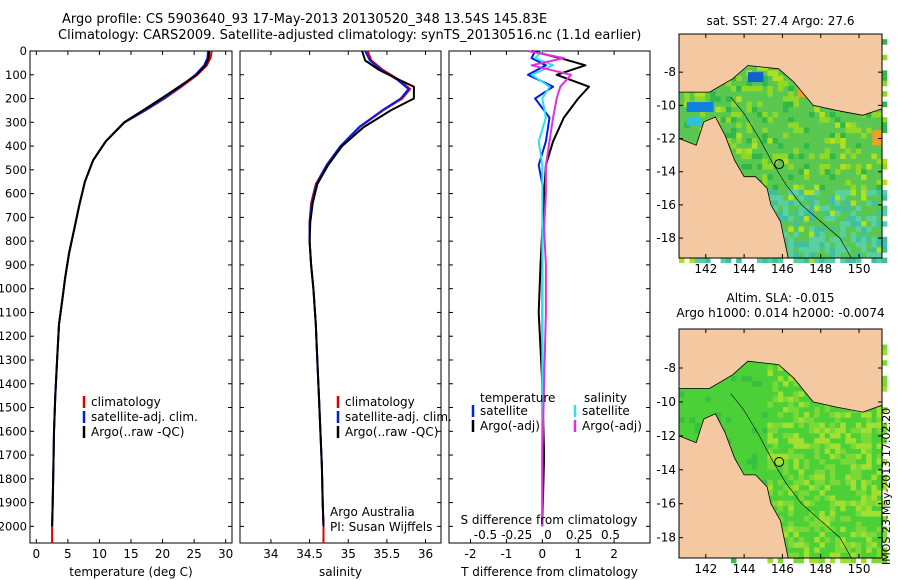 The width and height of the screenshot is (900, 580). What do you see at coordinates (309, 554) in the screenshot?
I see `x-tick-label: 34.5` at bounding box center [309, 554].